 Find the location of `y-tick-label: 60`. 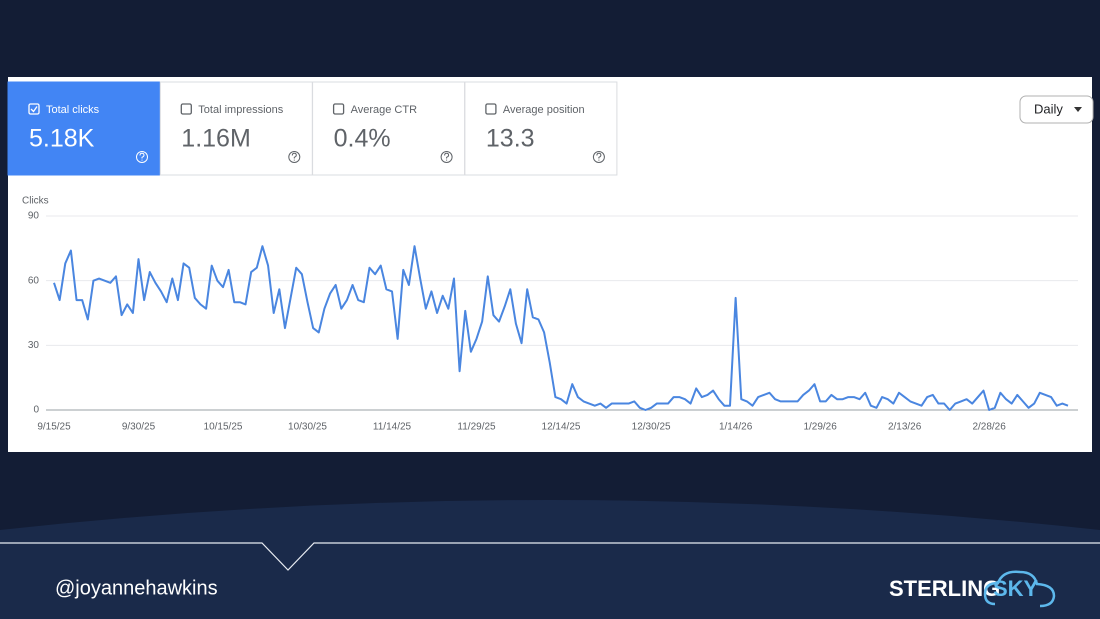

y-tick-label: 60 is located at coordinates (34, 280).